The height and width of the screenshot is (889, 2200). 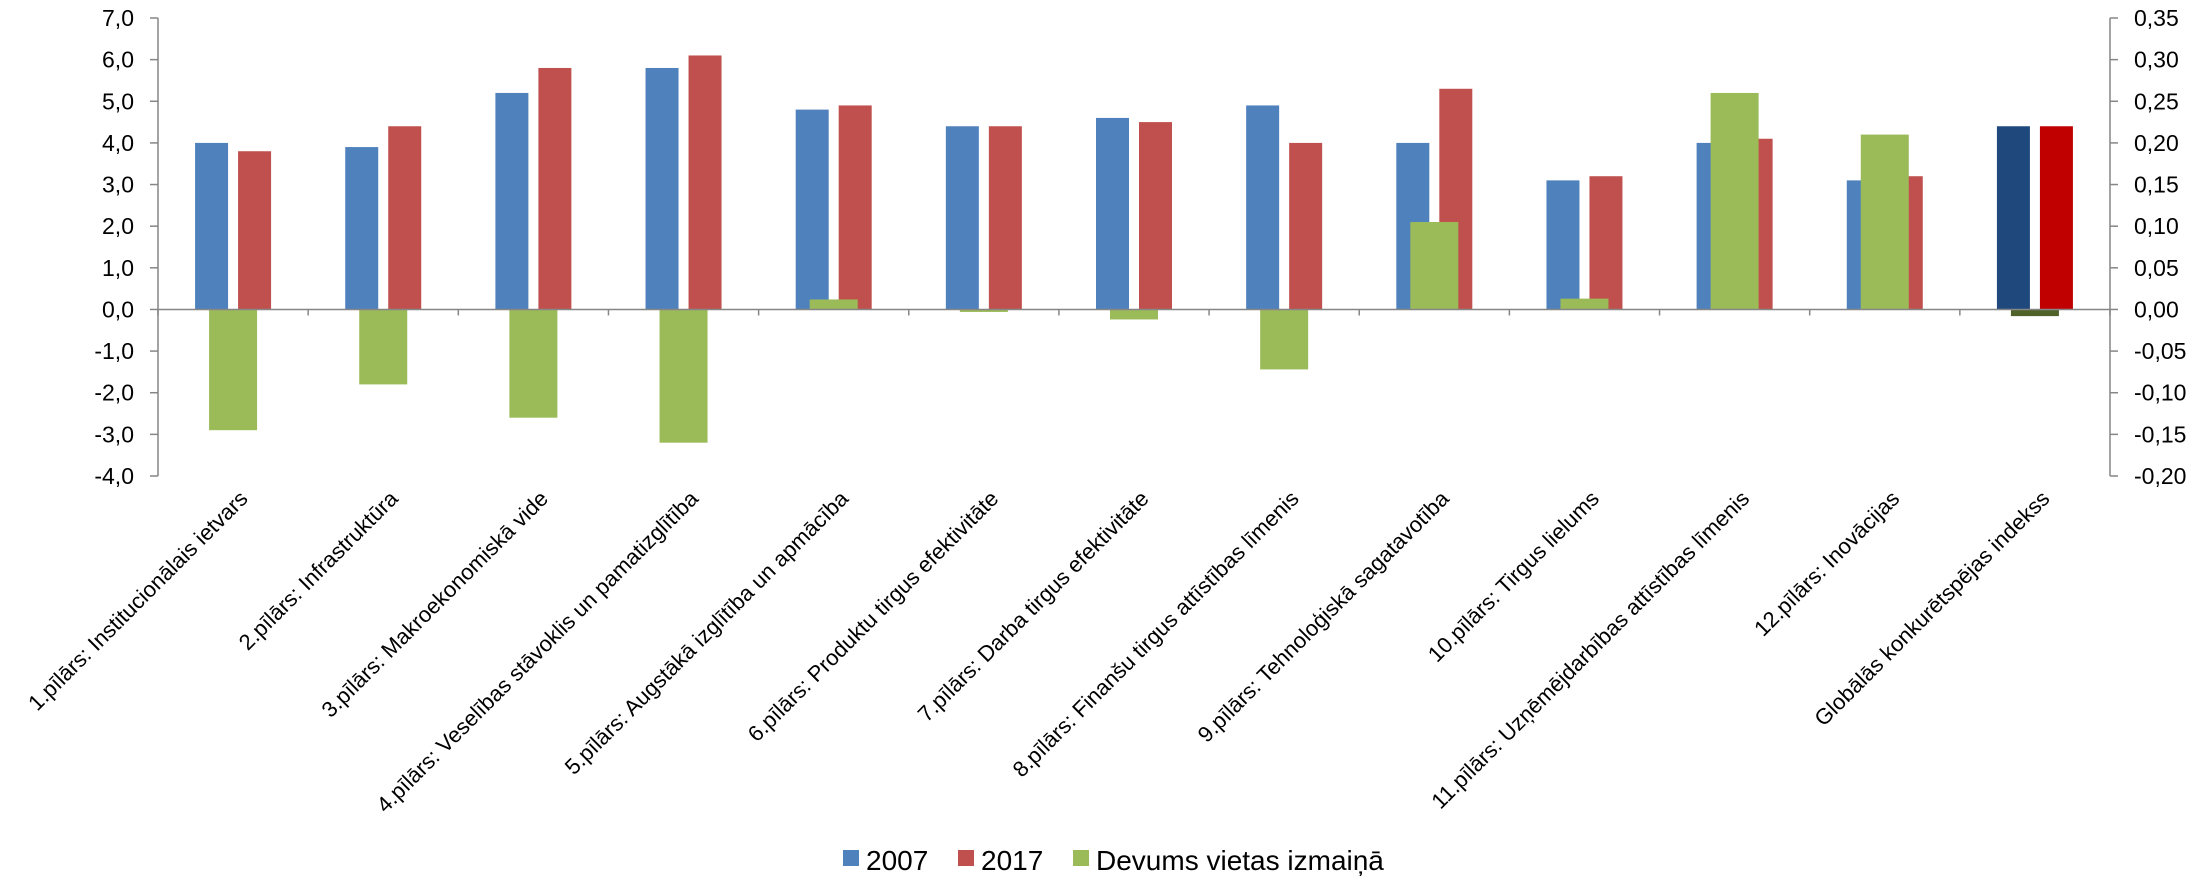 What do you see at coordinates (2160, 434) in the screenshot?
I see `y-right-tick-label: -0,15` at bounding box center [2160, 434].